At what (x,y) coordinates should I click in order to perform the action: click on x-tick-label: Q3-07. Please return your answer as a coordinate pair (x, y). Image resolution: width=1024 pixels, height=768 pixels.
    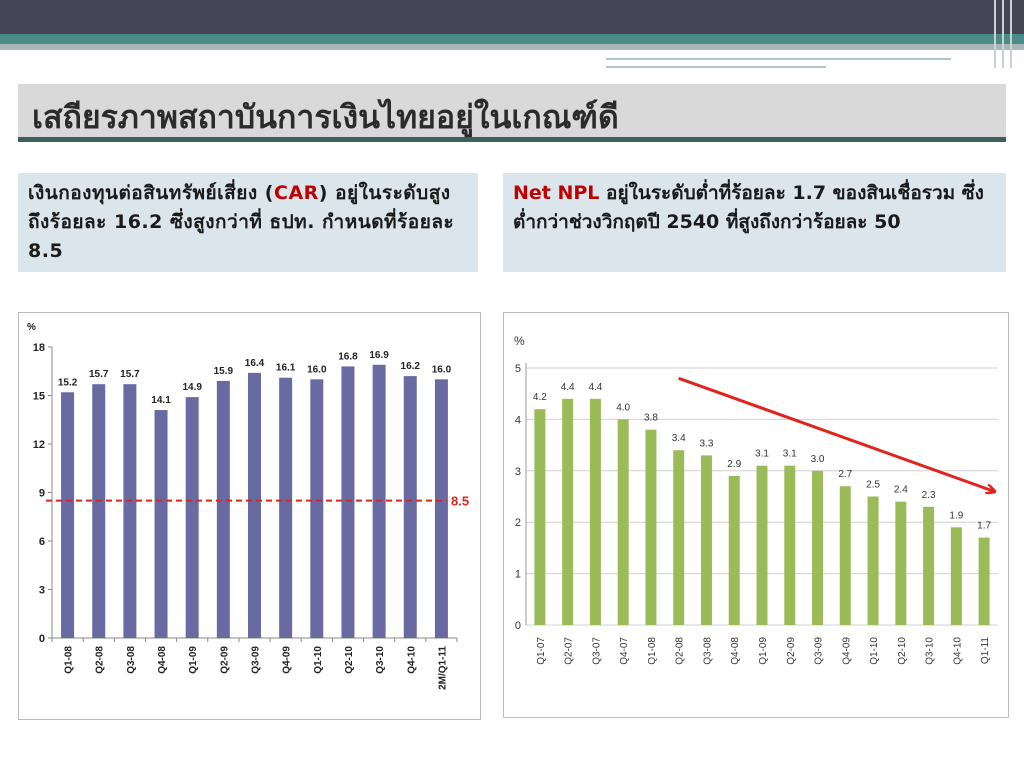
    Looking at the image, I should click on (596, 651).